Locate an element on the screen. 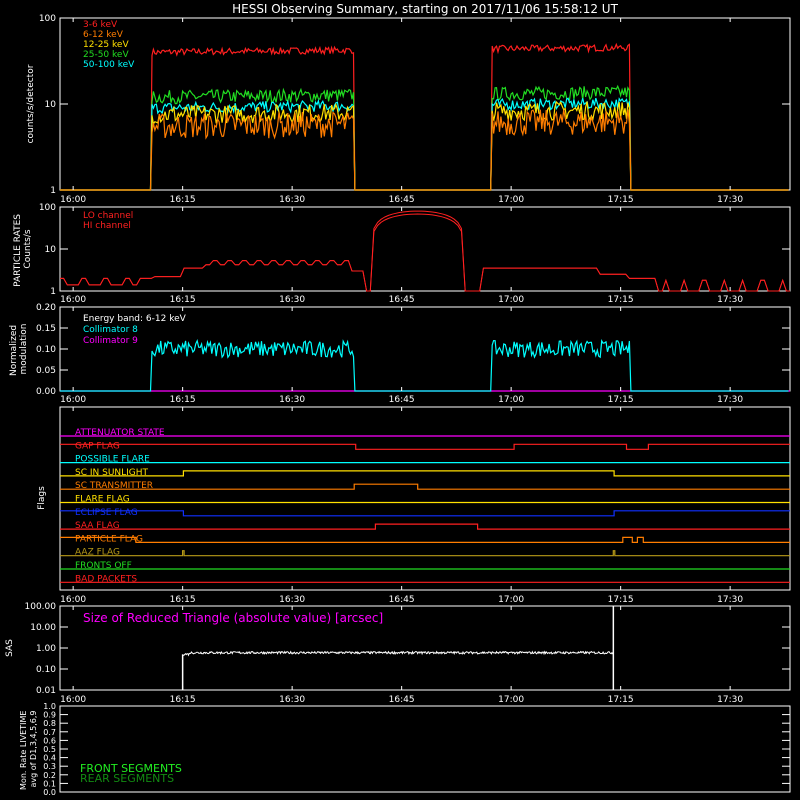 This screenshot has height=800, width=800. y-tick-label: 0.4 is located at coordinates (49, 758).